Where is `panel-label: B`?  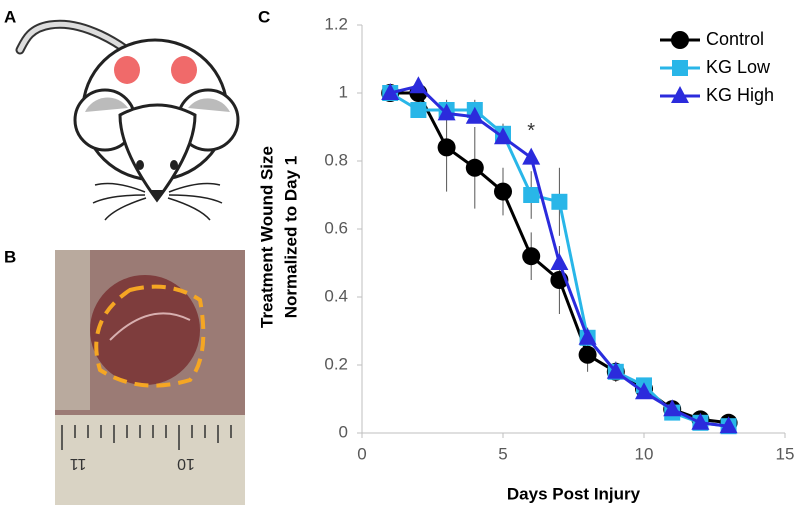
panel-label: B is located at coordinates (10, 256).